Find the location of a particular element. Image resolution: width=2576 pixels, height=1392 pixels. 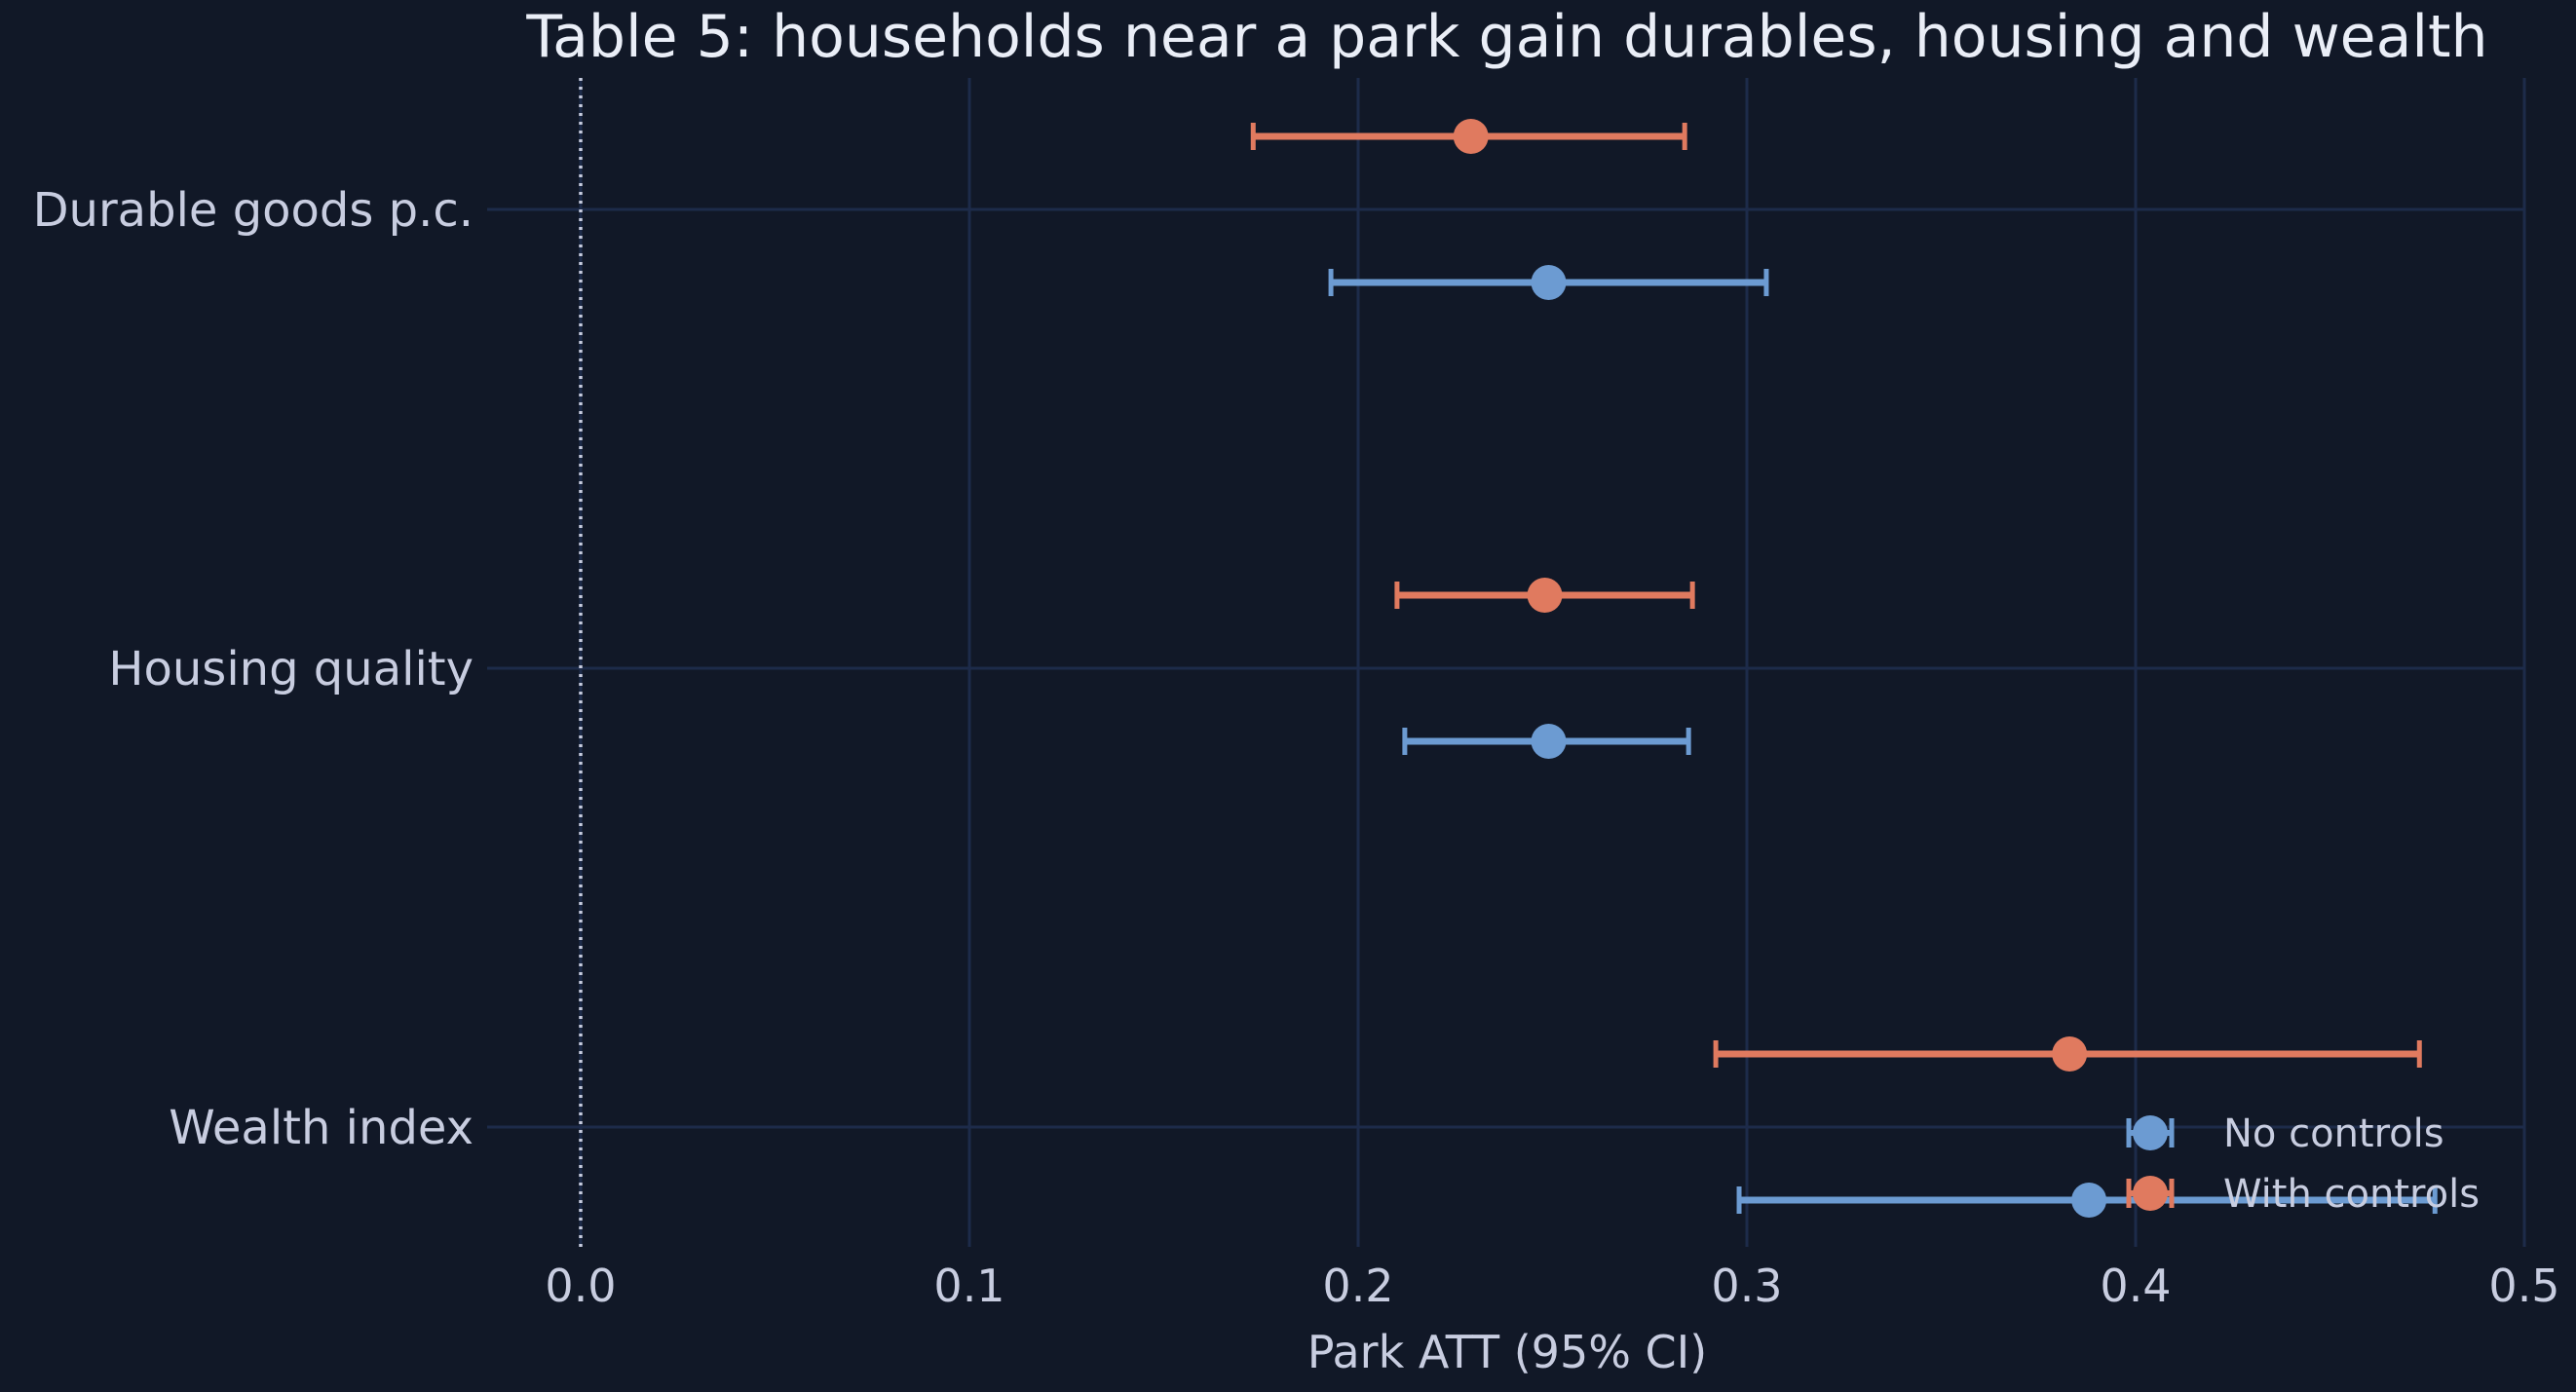

category-label: Housing quality is located at coordinates (291, 669).